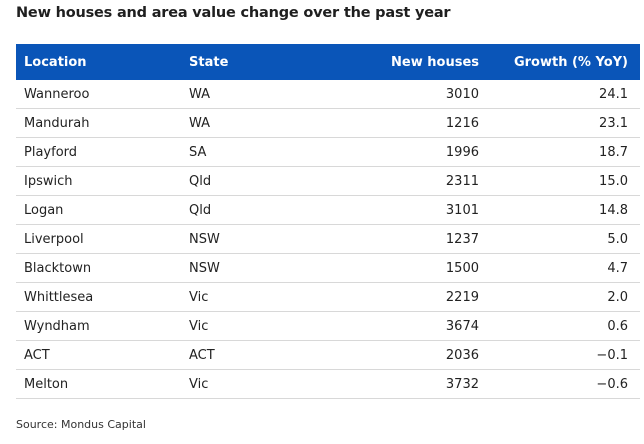  I want to click on cell-location: Ipswich, so click(102, 181).